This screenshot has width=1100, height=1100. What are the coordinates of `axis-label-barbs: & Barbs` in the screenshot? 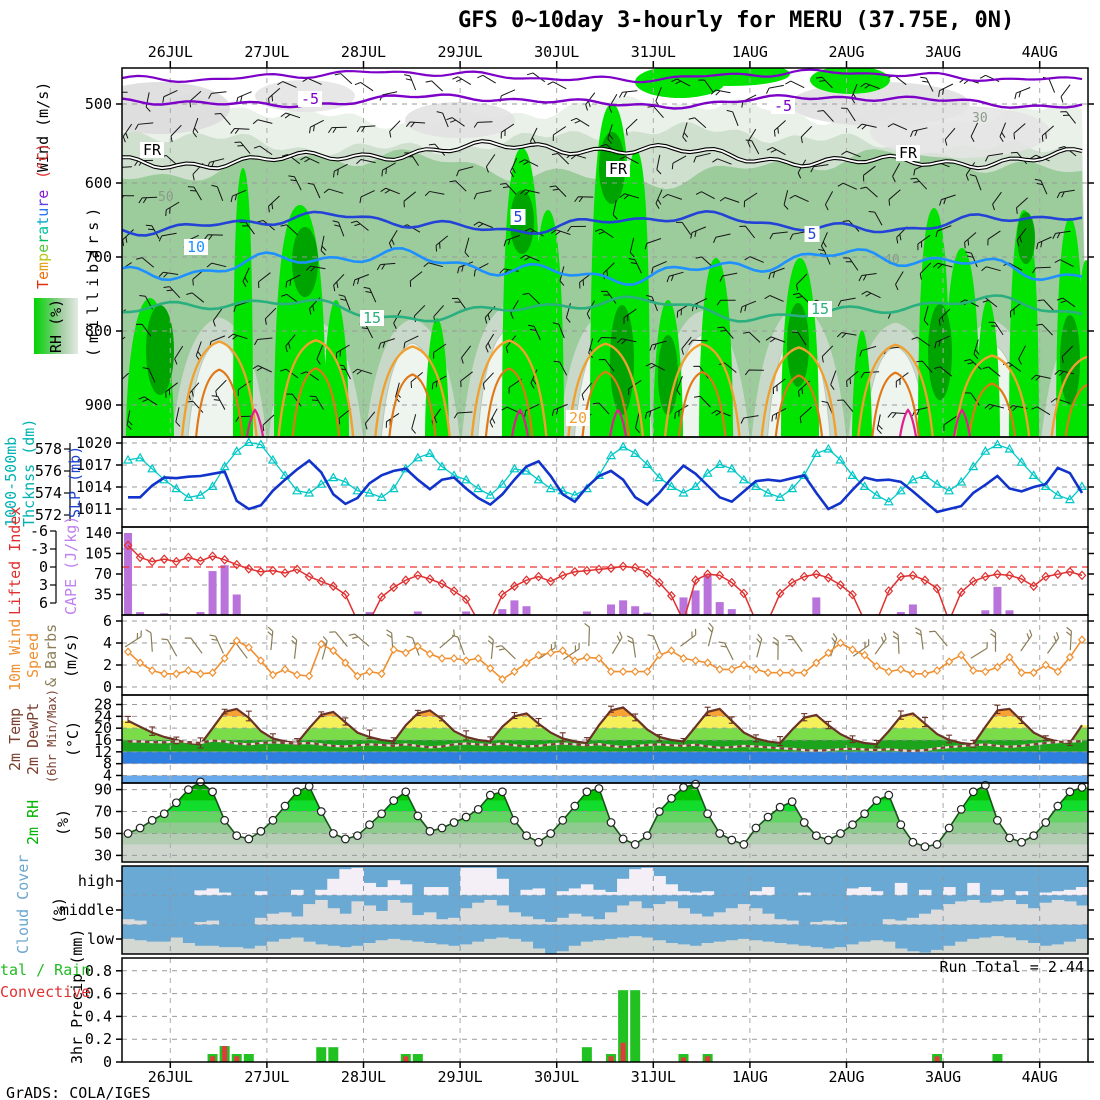 It's located at (51, 655).